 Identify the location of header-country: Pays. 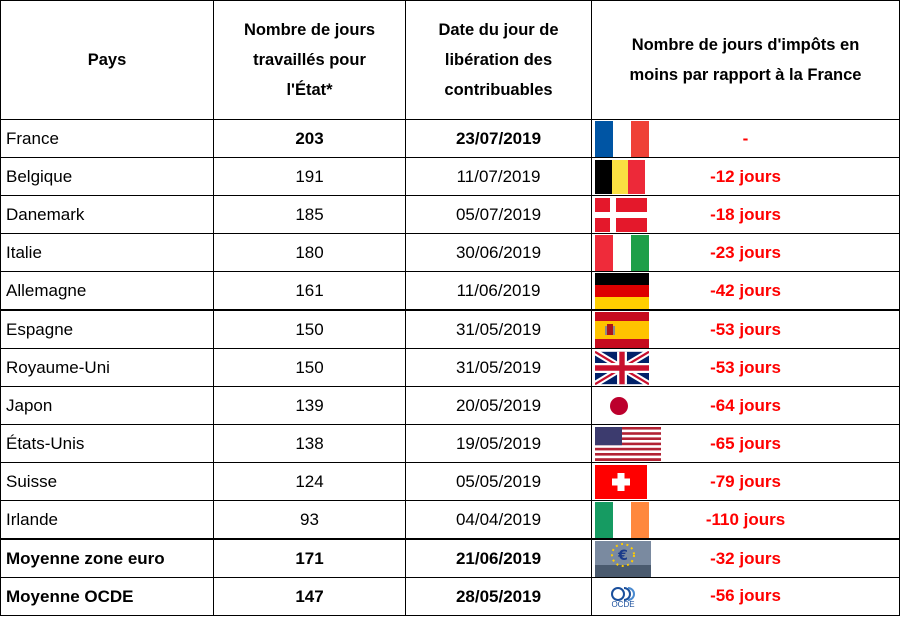
(107, 60).